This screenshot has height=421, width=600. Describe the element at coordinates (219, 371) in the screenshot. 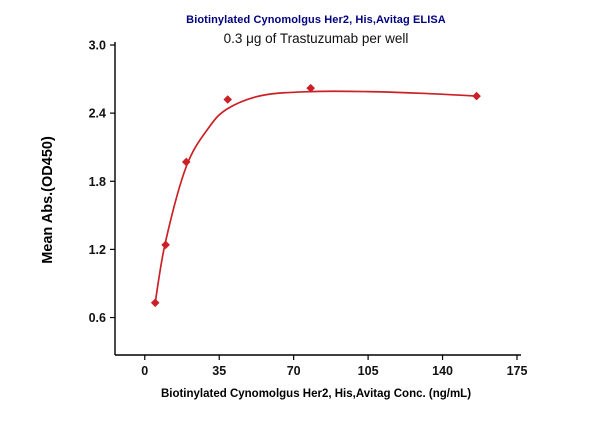

I see `x-tick-label: 35` at that location.